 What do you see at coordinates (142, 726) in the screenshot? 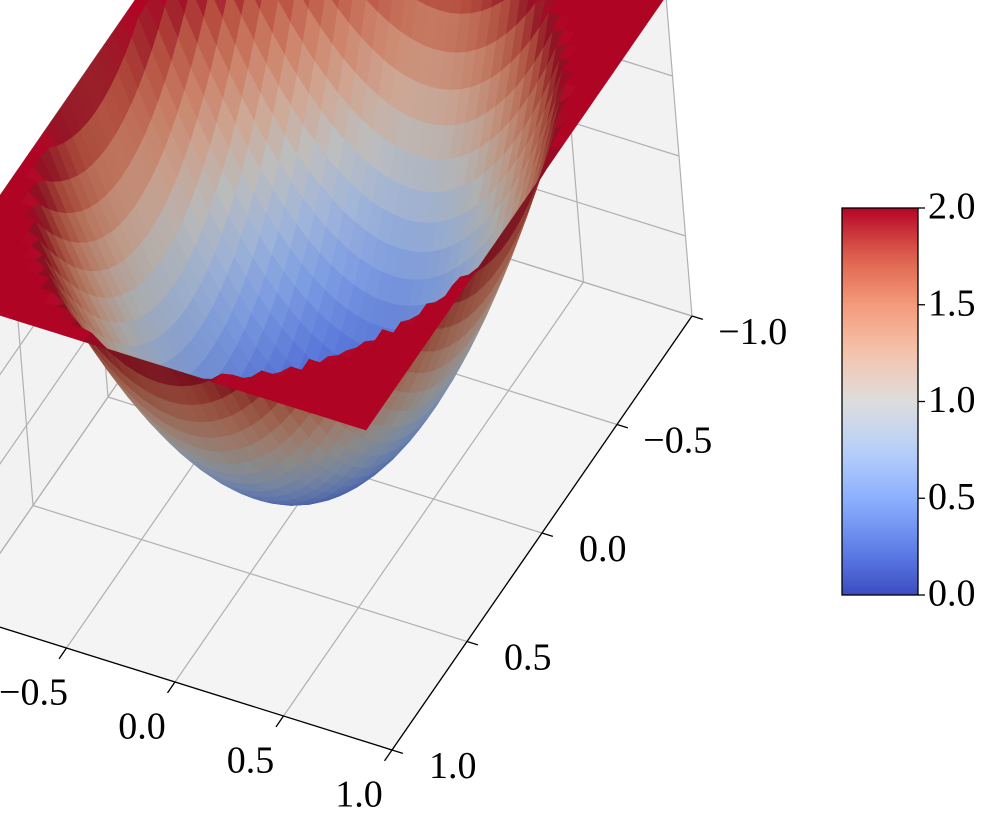
I see `x-tick-label: 0.0` at bounding box center [142, 726].